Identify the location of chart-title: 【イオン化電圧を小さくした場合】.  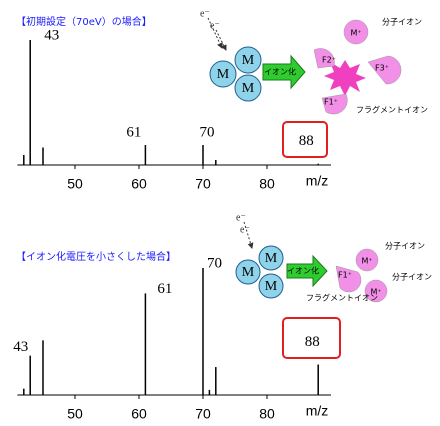
(96, 256).